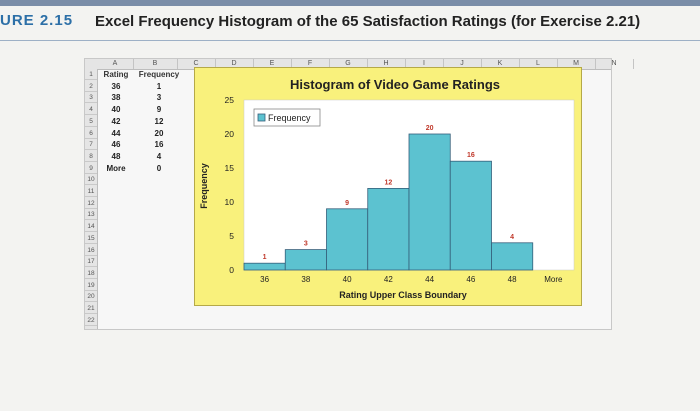 The width and height of the screenshot is (700, 411). What do you see at coordinates (116, 98) in the screenshot?
I see `cell-rating: 38` at bounding box center [116, 98].